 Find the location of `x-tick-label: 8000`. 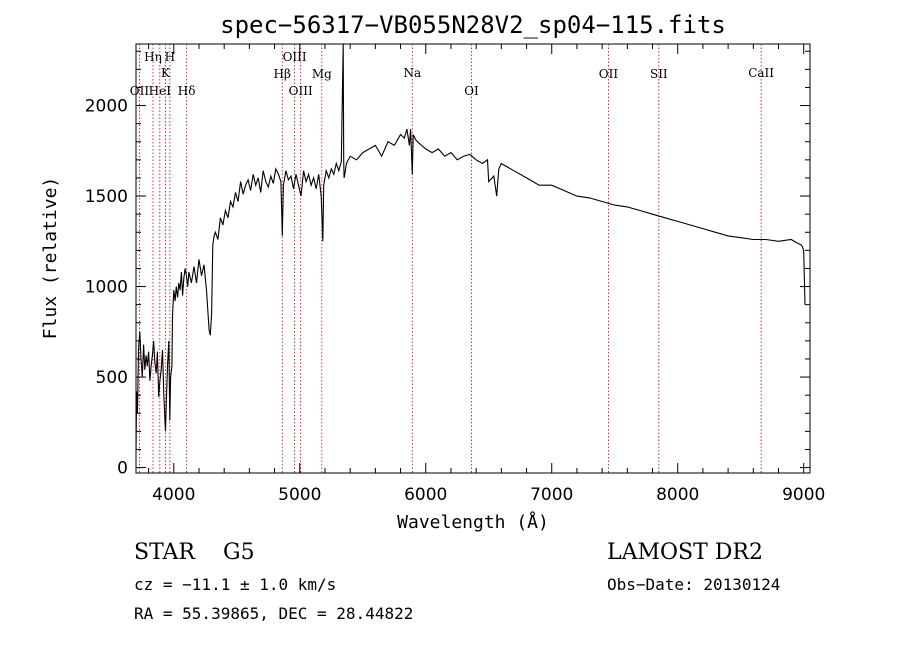

x-tick-label: 8000 is located at coordinates (677, 495).